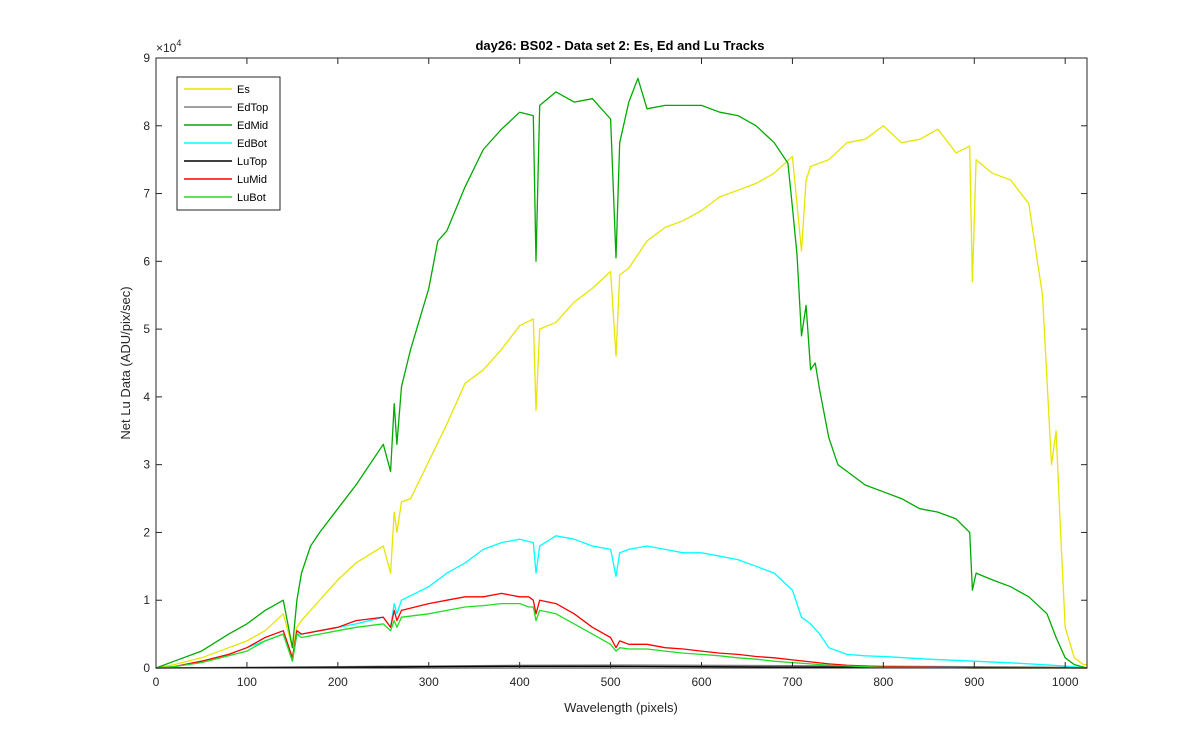 Image resolution: width=1200 pixels, height=750 pixels. Describe the element at coordinates (243, 90) in the screenshot. I see `legend-label-es: Es` at that location.